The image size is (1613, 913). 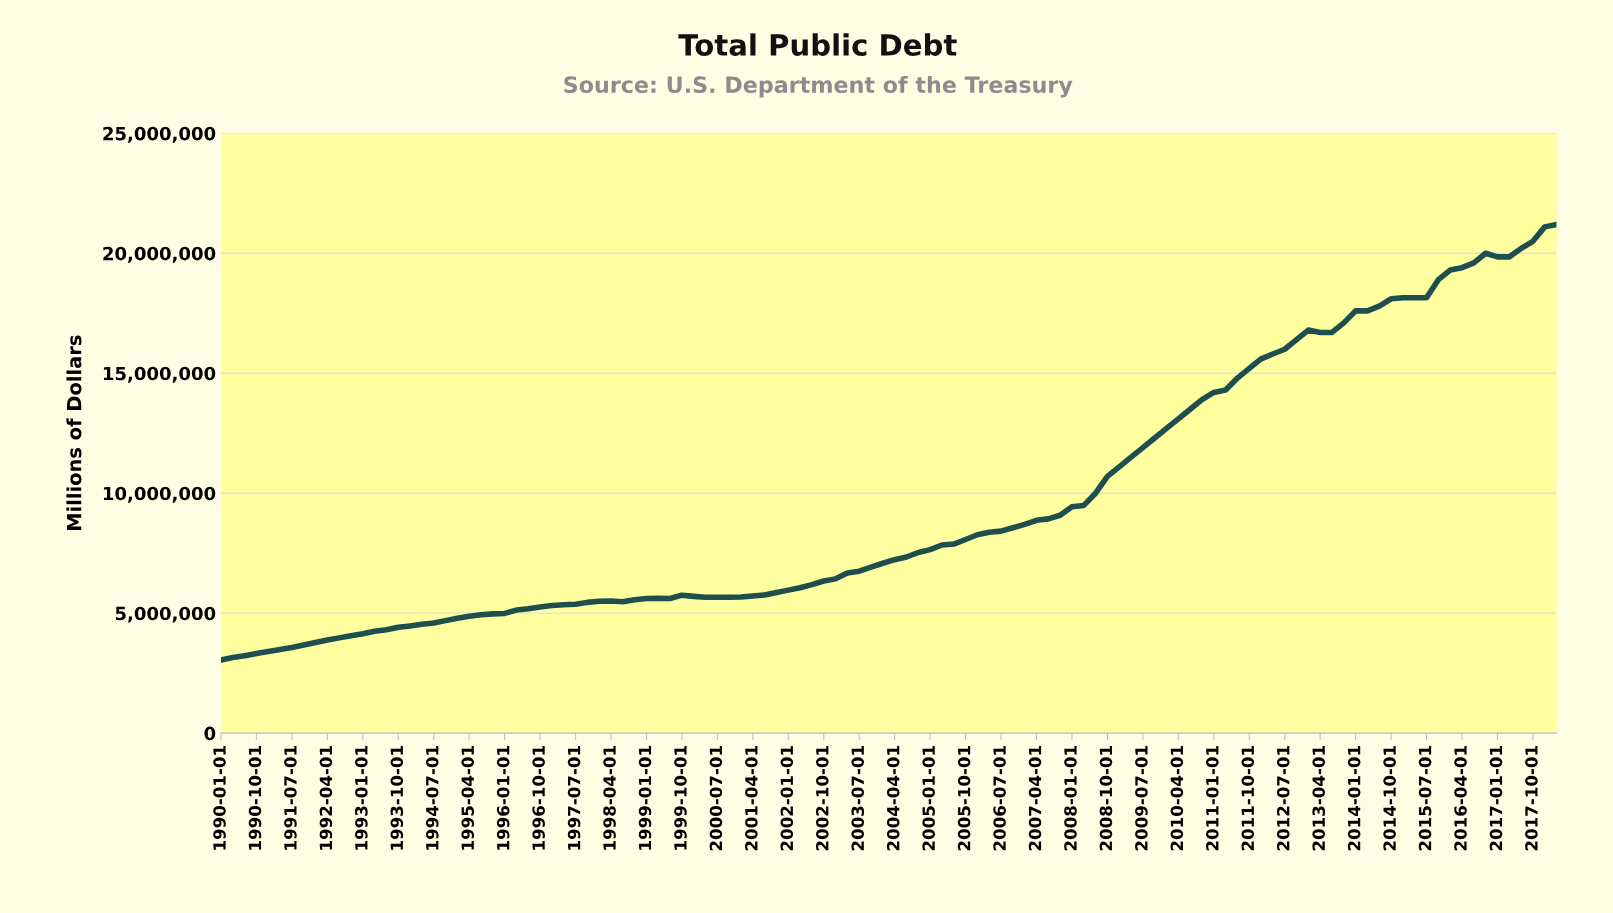 What do you see at coordinates (964, 798) in the screenshot?
I see `x-tick-label: 2005-10-01` at bounding box center [964, 798].